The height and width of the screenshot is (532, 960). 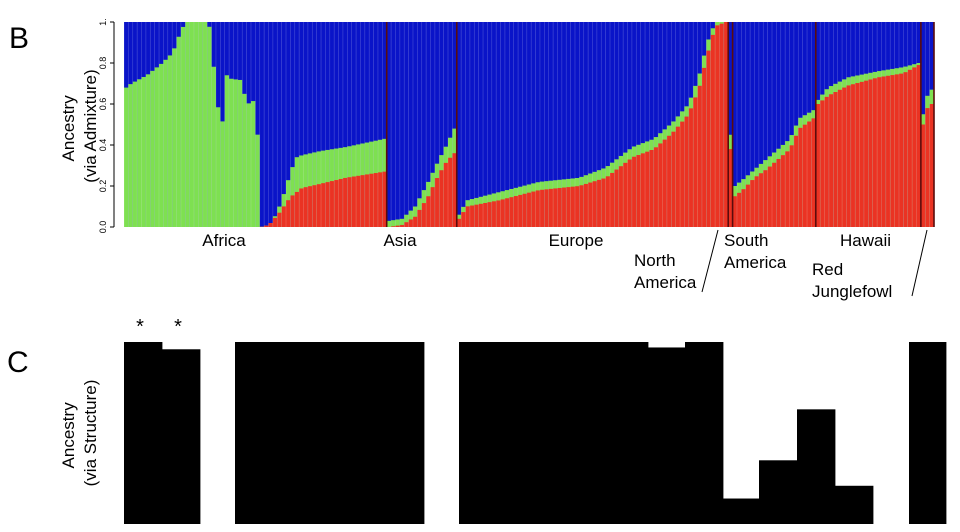 What do you see at coordinates (18, 362) in the screenshot?
I see `panel-letter-c: C` at bounding box center [18, 362].